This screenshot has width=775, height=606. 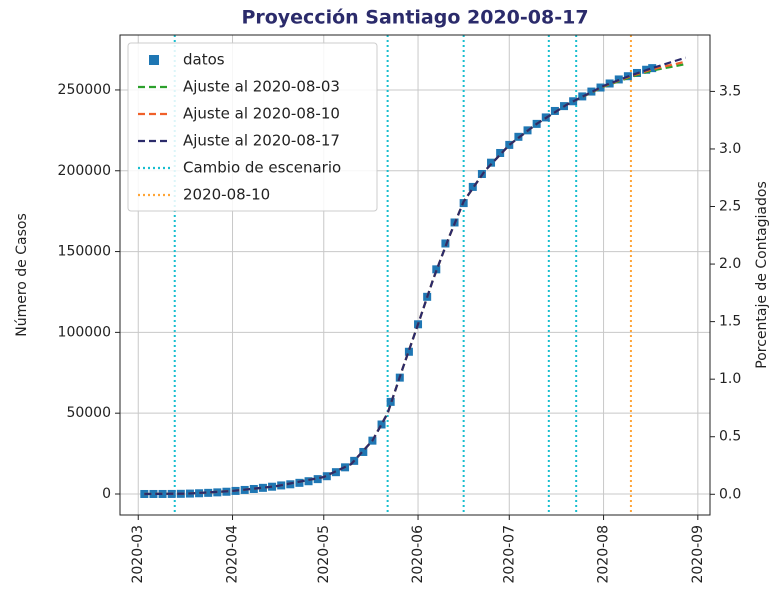 I want to click on y-tick-label: 50000, so click(x=88, y=413).